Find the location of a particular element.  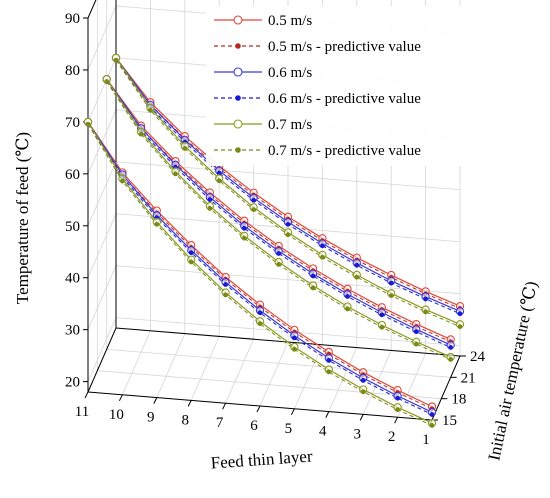

y-tick-label: 15 is located at coordinates (449, 421).